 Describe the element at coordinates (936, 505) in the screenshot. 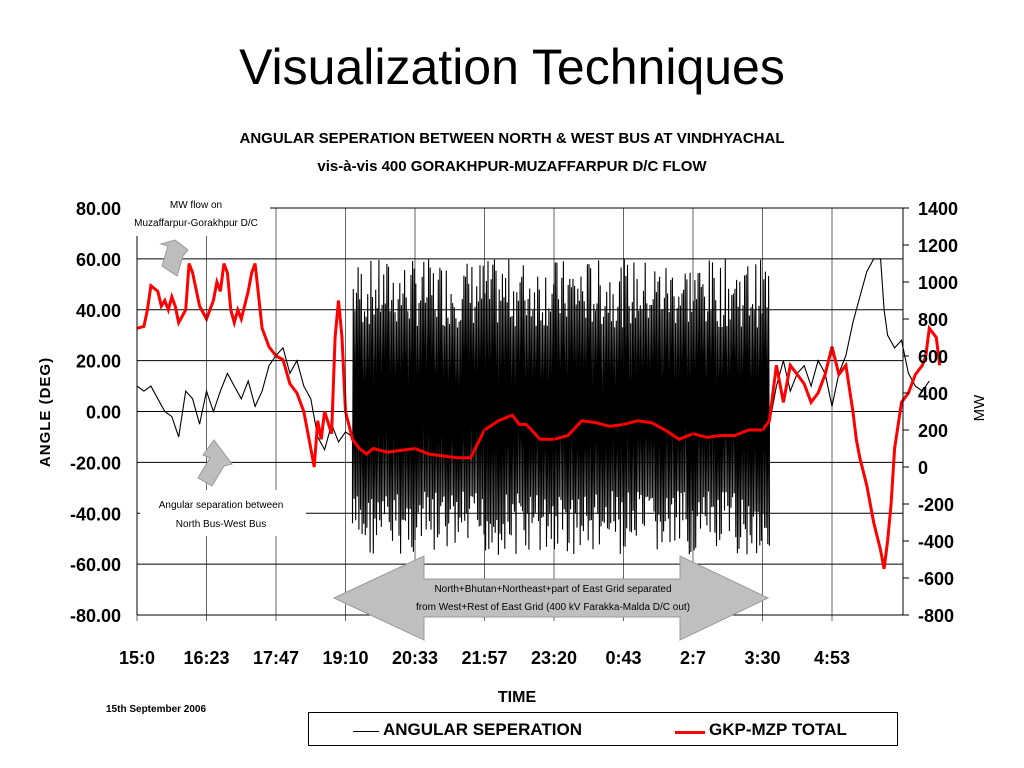

I see `y2-tick-label: -200` at that location.